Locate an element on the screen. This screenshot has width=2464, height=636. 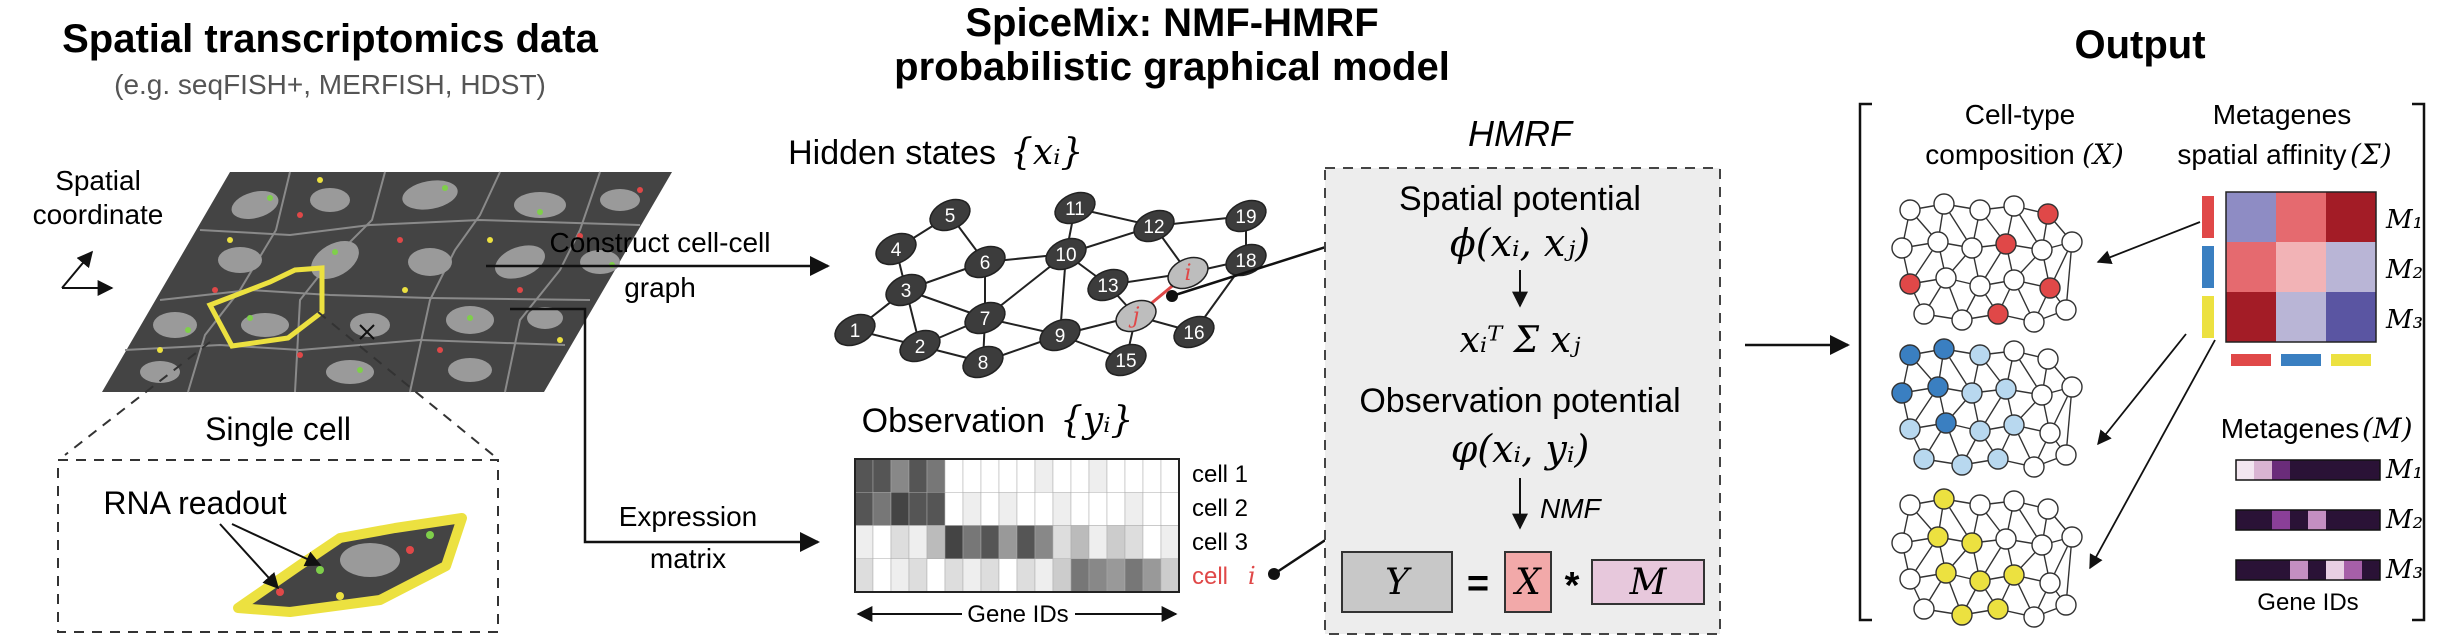
matrix-Y-box is located at coordinates (1397, 582).